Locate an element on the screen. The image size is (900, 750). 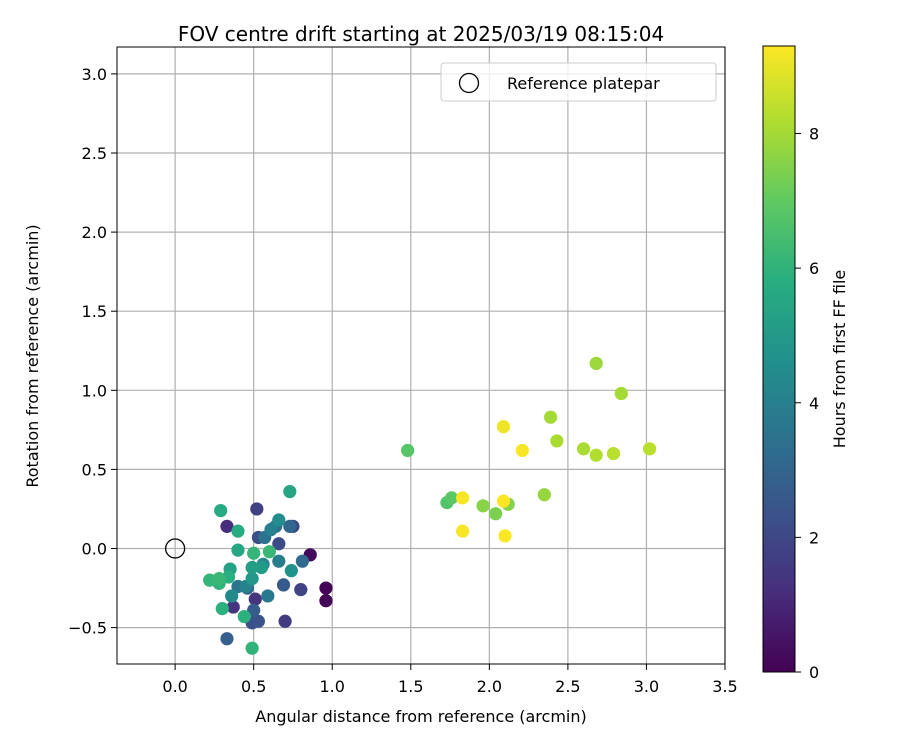
colorbar: 0 2 4 6 8 Hours from first FF file is located at coordinates (805, 363).